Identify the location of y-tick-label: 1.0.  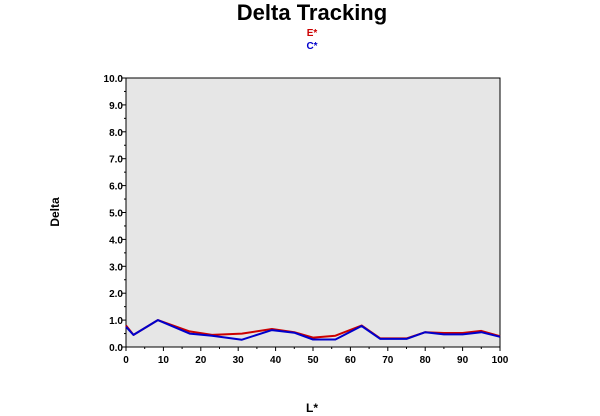
(116, 321).